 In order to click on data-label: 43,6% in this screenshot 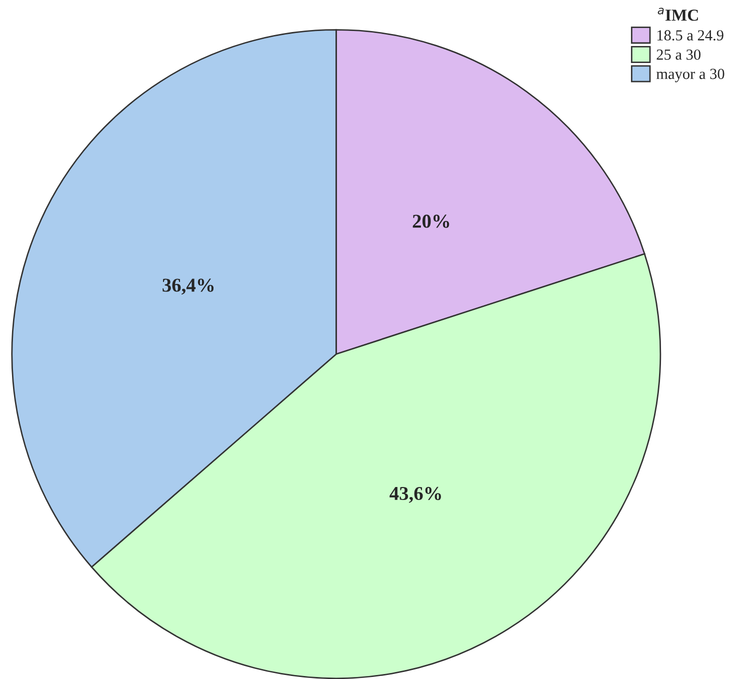, I will do `click(415, 494)`.